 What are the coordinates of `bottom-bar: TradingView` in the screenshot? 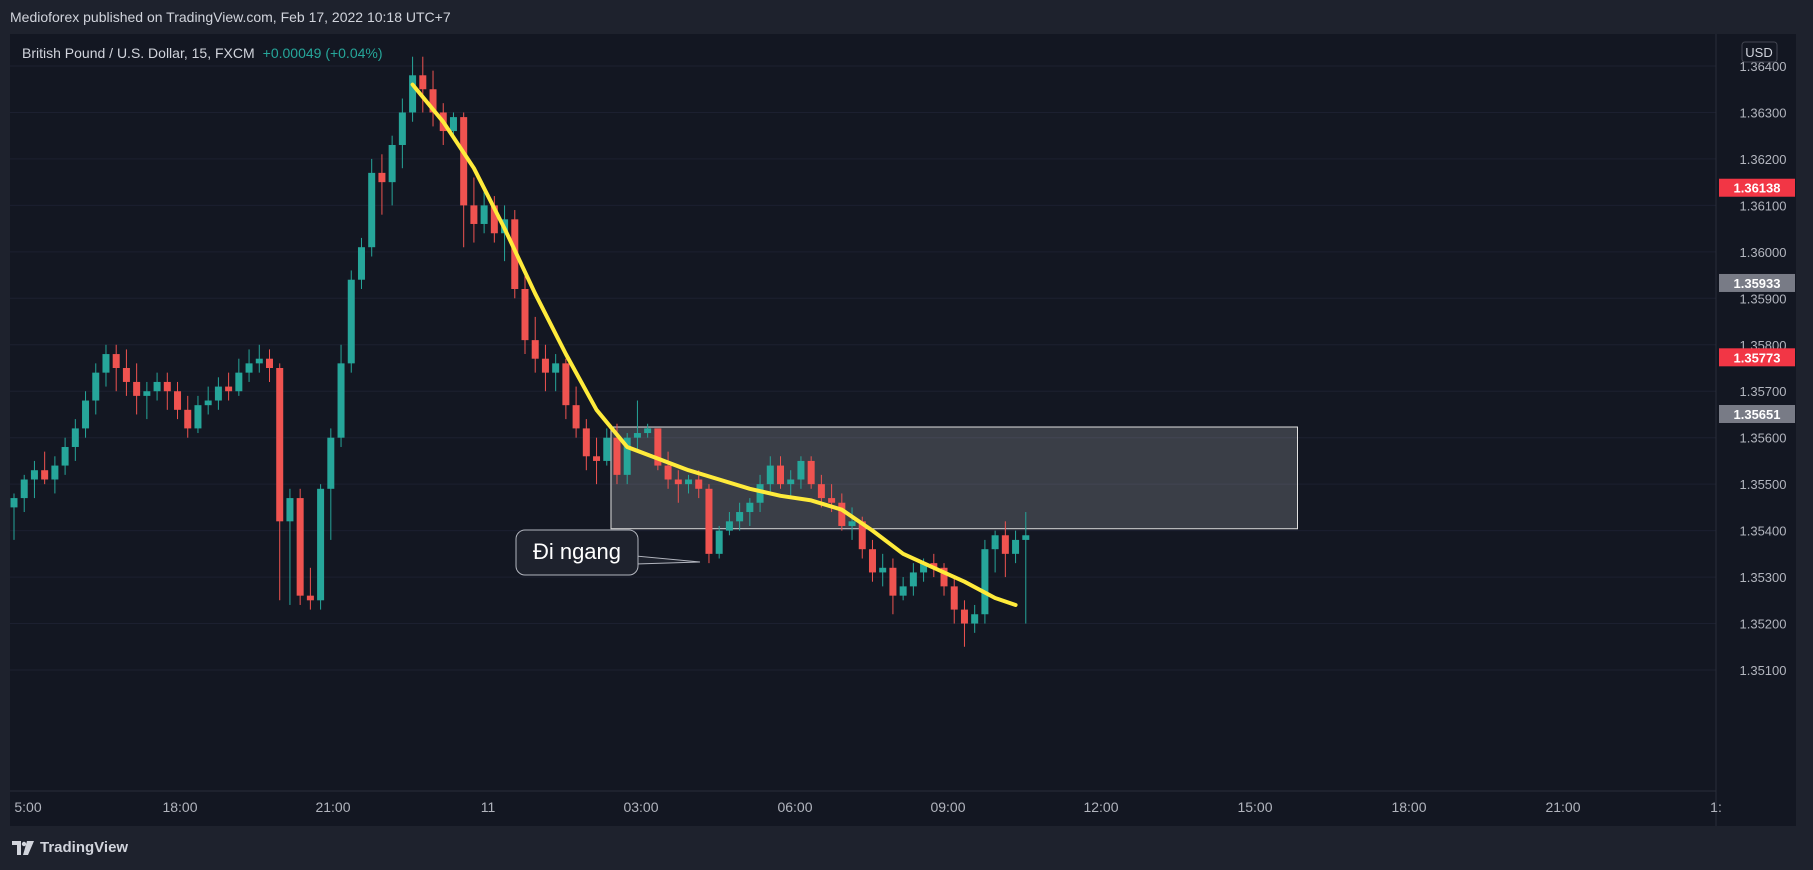 It's located at (906, 848).